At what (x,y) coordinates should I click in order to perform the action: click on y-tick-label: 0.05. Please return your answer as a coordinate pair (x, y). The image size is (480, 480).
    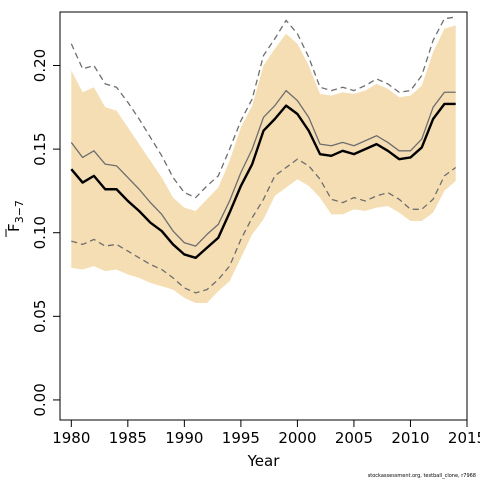
    Looking at the image, I should click on (40, 316).